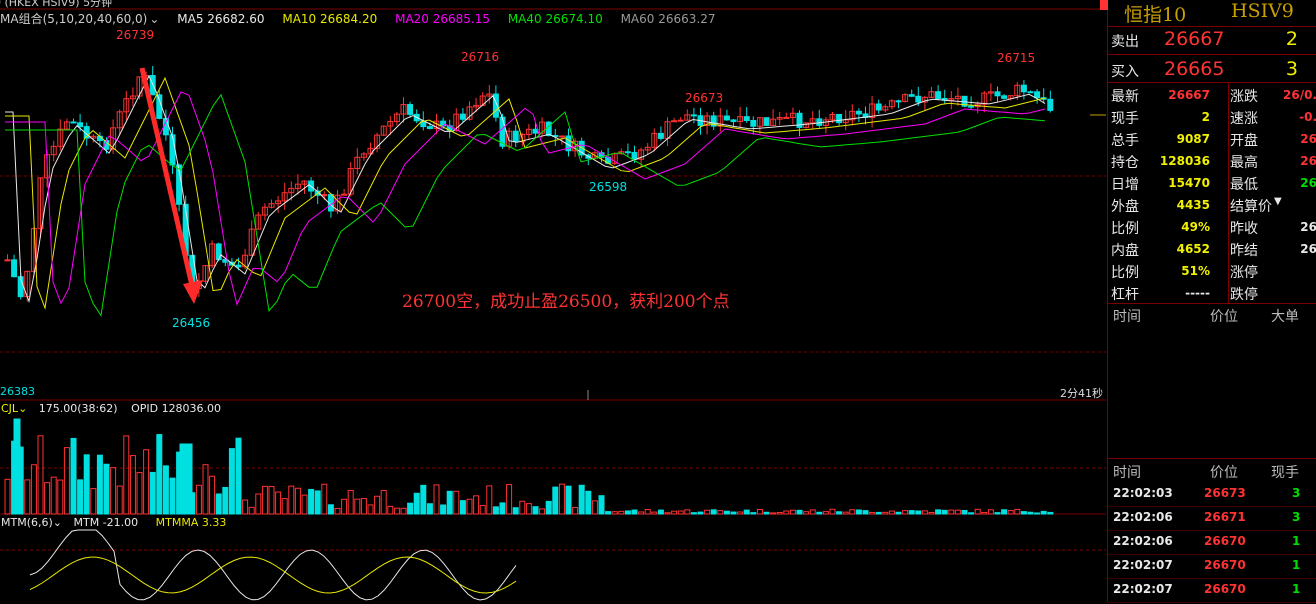 The image size is (1316, 604). I want to click on countdown-timer: 2分41秒, so click(1081, 393).